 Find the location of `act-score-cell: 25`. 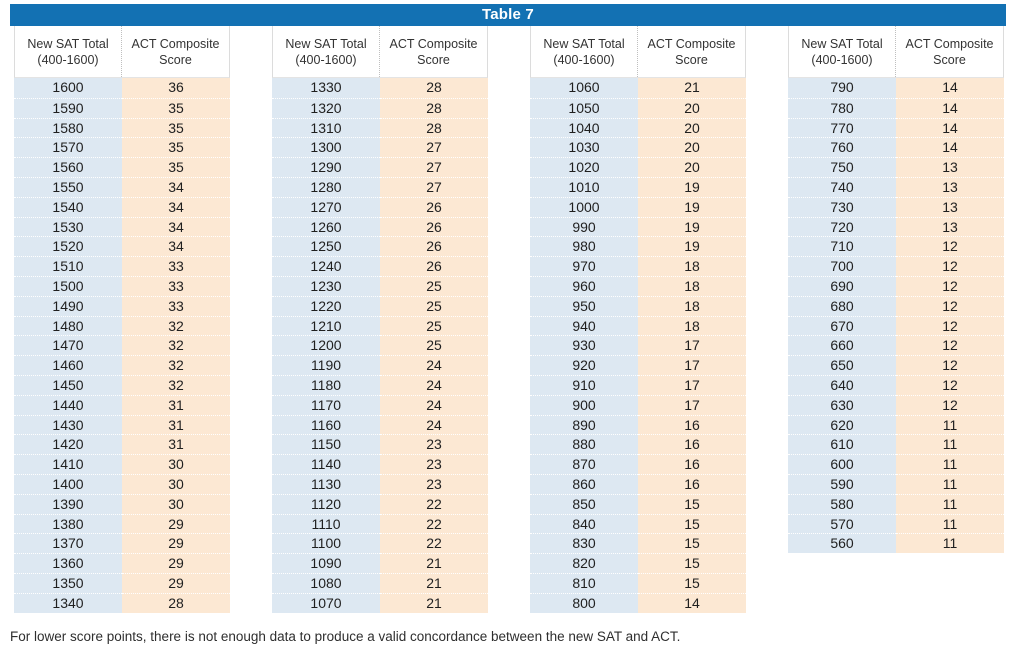

act-score-cell: 25 is located at coordinates (434, 285).